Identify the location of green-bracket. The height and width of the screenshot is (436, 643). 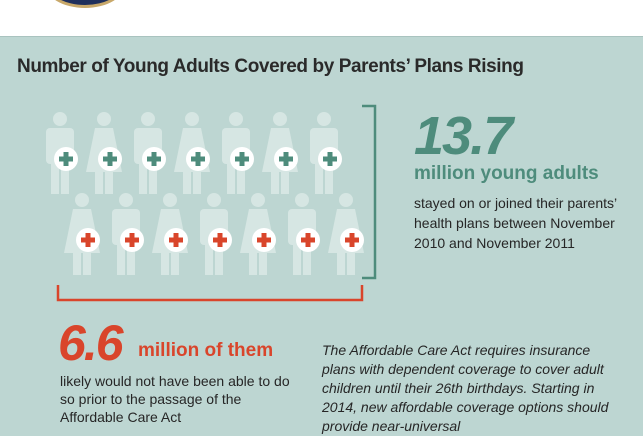
(369, 192).